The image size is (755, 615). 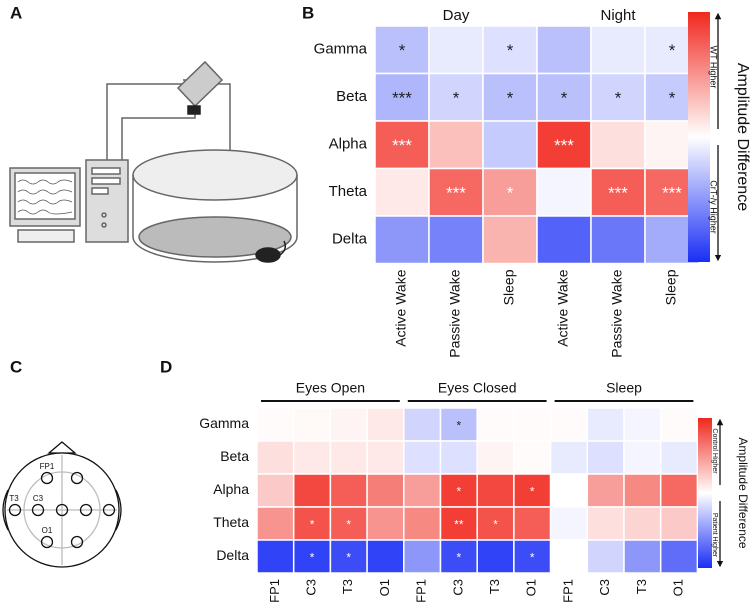 I want to click on colorbar, so click(x=705, y=493).